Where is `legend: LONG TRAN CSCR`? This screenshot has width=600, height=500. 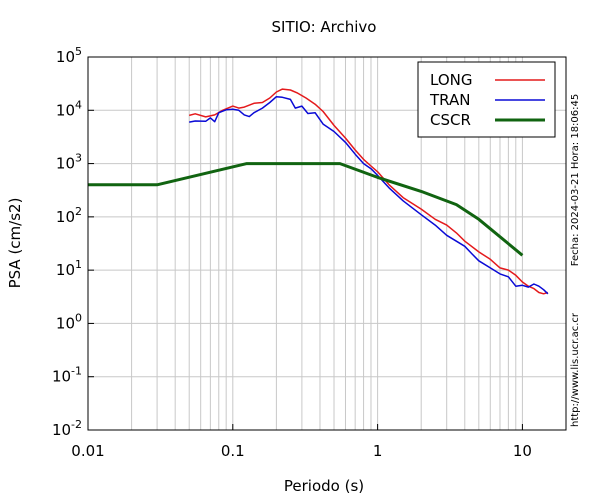 legend: LONG TRAN CSCR is located at coordinates (486, 99).